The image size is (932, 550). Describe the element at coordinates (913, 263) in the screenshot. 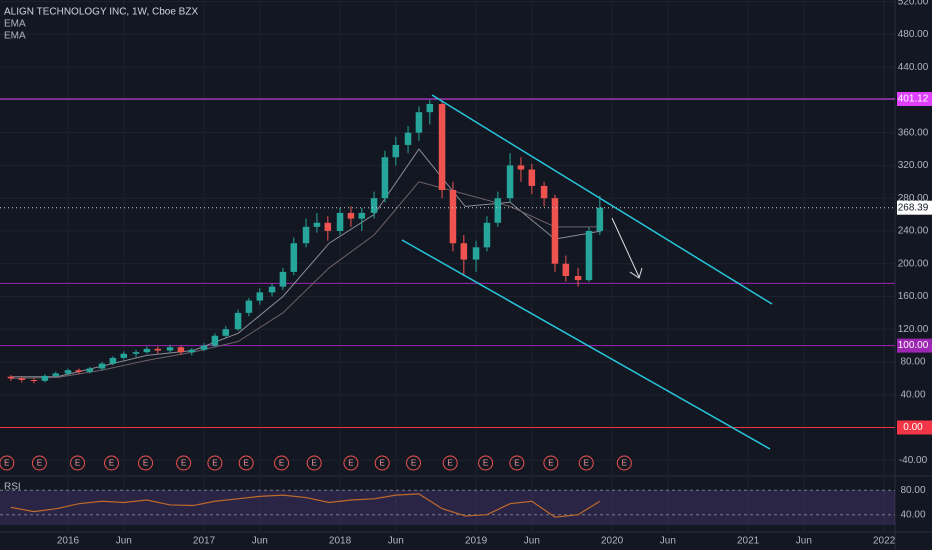

I see `y-tick-label: 200.00` at that location.